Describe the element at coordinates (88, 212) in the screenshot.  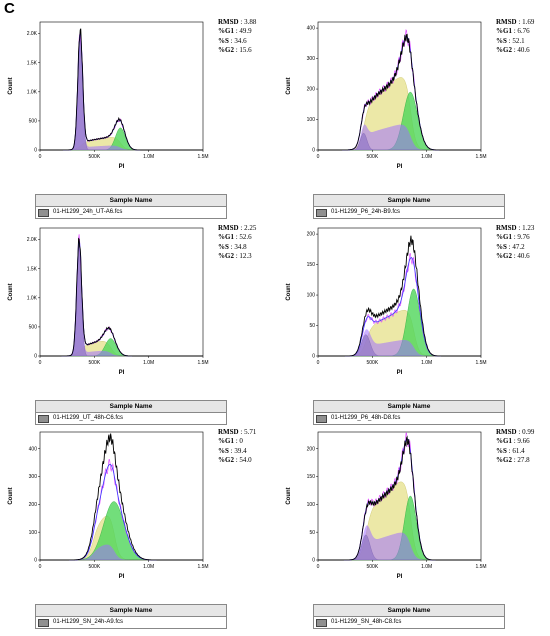
I see `sample-name: 01-H1299_24h_UT-A6.fcs` at that location.